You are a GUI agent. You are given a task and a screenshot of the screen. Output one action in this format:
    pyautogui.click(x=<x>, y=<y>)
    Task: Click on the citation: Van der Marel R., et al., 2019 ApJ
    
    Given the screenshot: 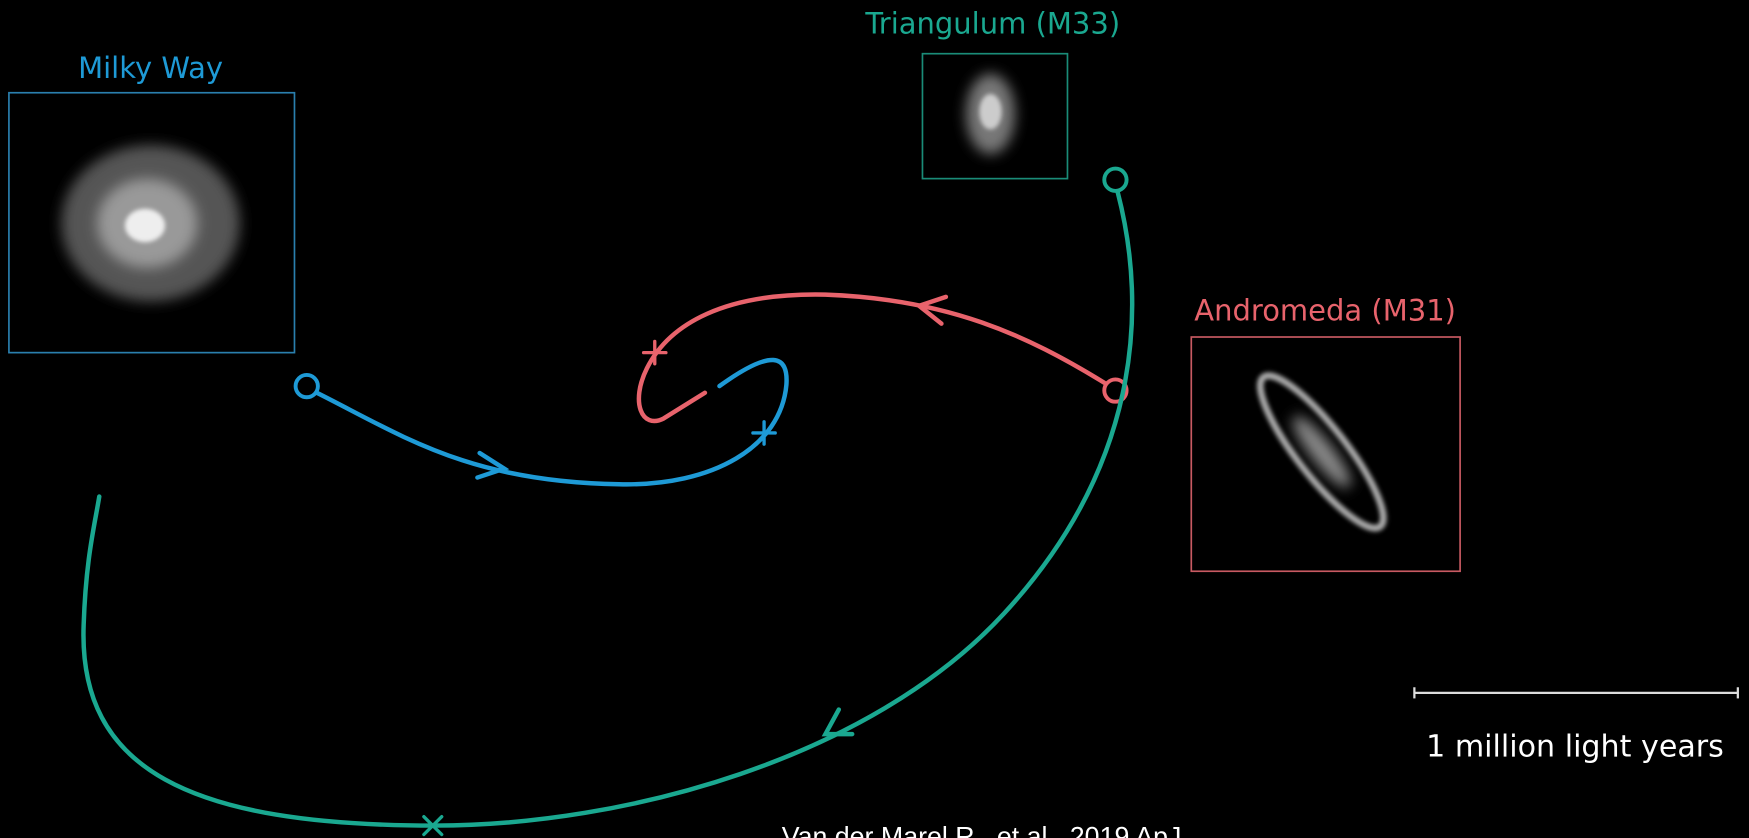 What is the action you would take?
    pyautogui.click(x=982, y=830)
    